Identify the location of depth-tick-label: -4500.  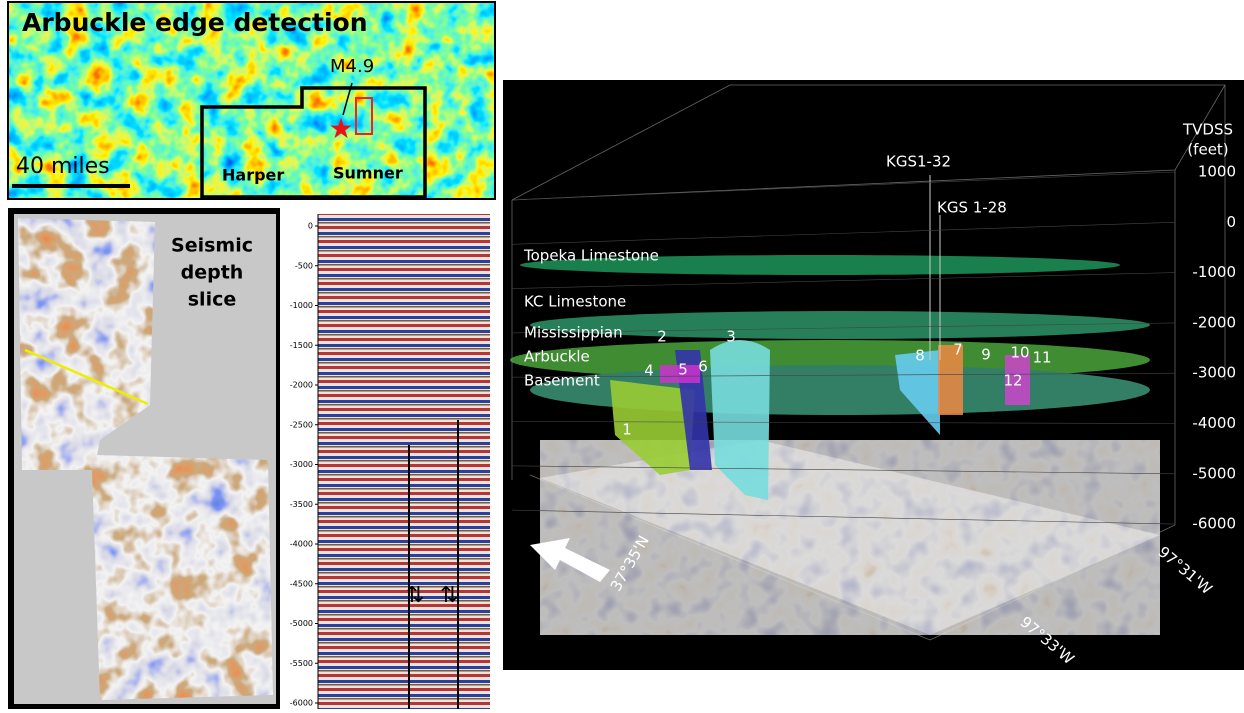
(301, 583).